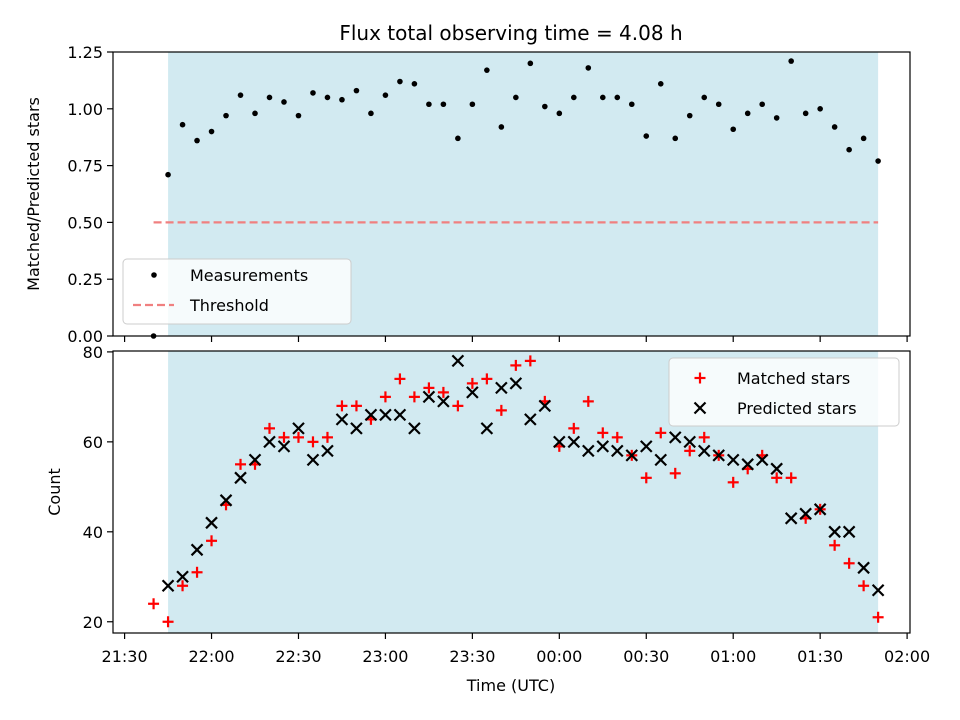 The width and height of the screenshot is (960, 720). What do you see at coordinates (907, 656) in the screenshot?
I see `x-tick-label: 02:00` at bounding box center [907, 656].